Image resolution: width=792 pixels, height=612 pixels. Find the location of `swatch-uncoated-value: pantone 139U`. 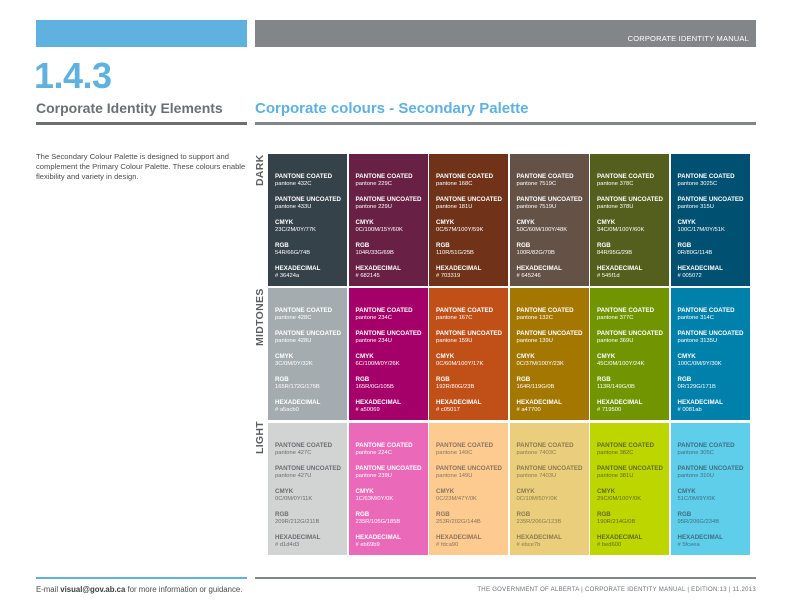

swatch-uncoated-value: pantone 139U is located at coordinates (534, 340).